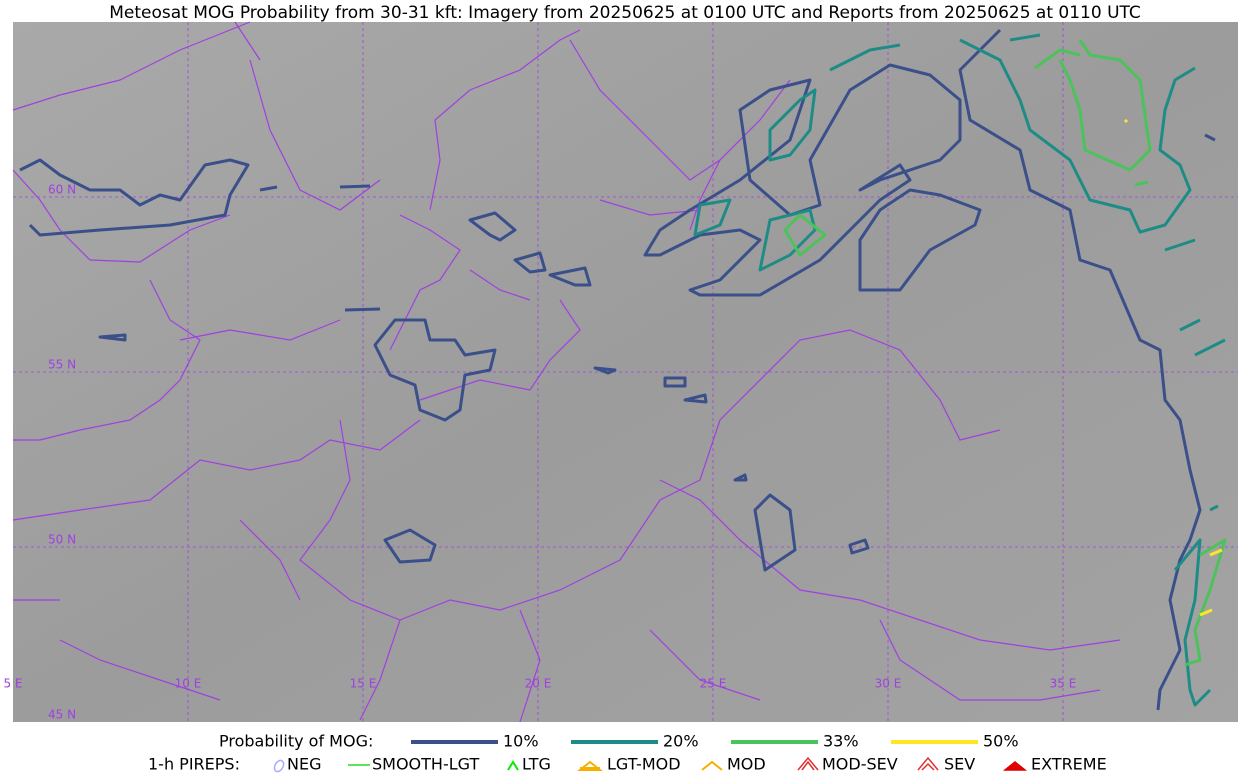  What do you see at coordinates (860, 764) in the screenshot?
I see `pirep-label: MOD-SEV` at bounding box center [860, 764].